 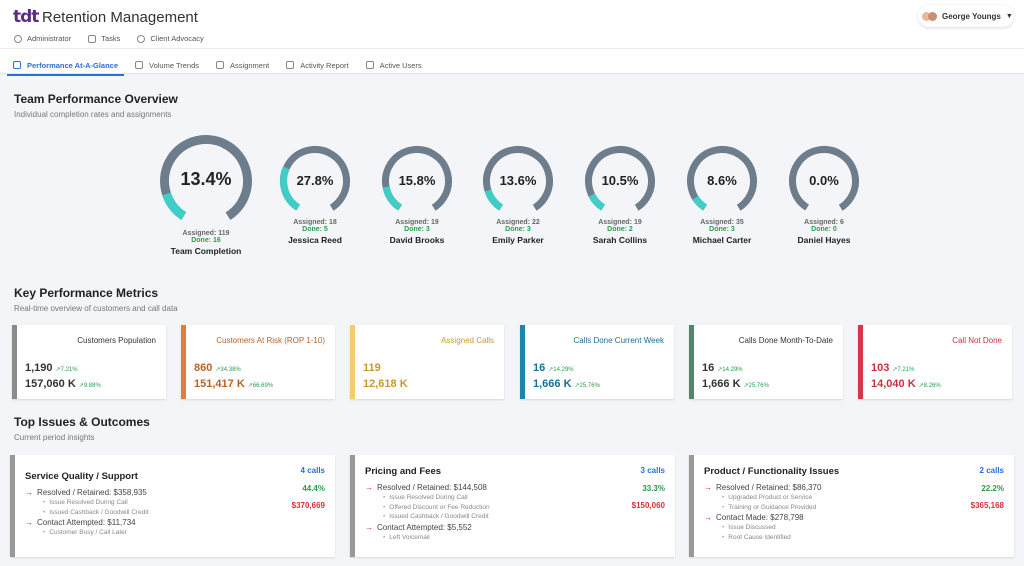 What do you see at coordinates (539, 368) in the screenshot?
I see `kpi-value-primary: 16` at bounding box center [539, 368].